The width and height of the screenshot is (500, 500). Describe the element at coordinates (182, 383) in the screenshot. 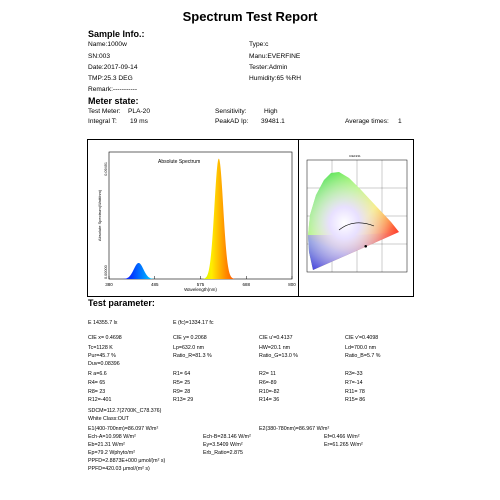

I see `parameter-cell: R5= 25` at that location.